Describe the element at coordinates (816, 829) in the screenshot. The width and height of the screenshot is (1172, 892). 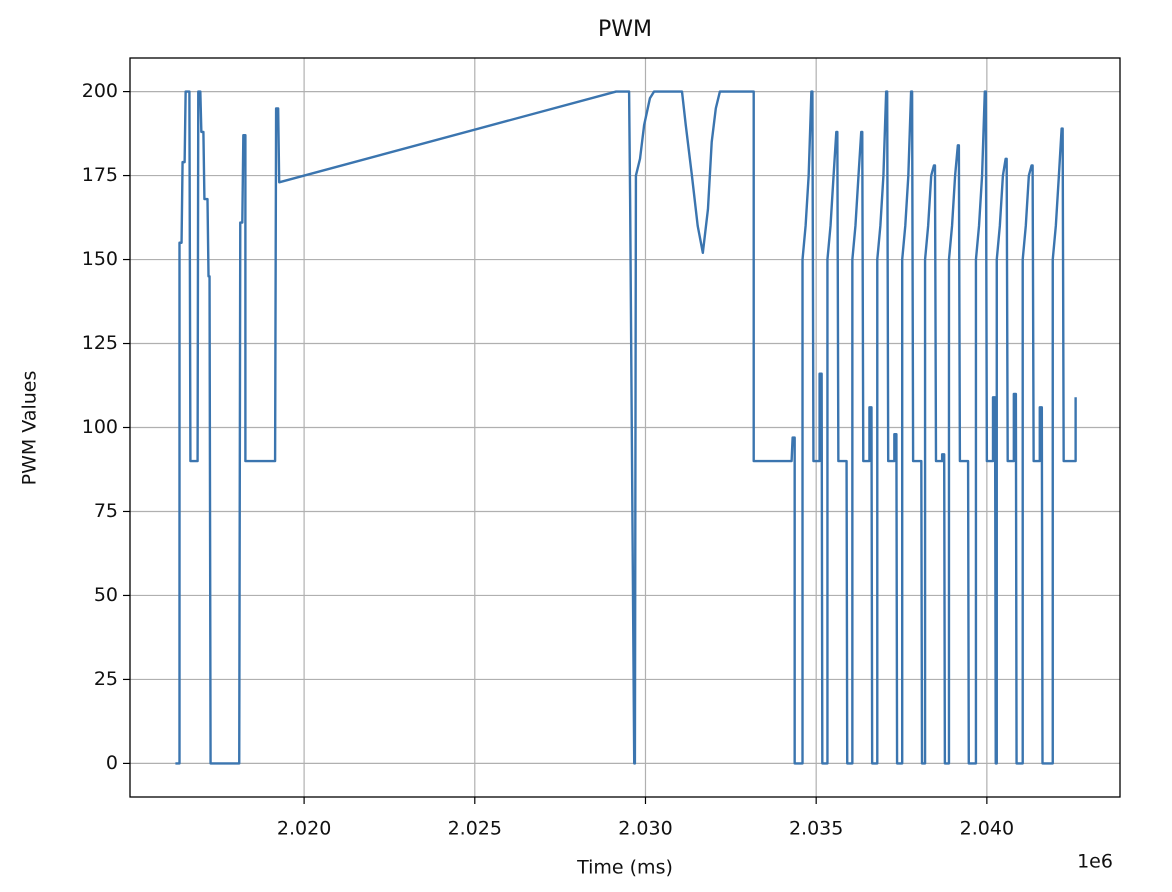
I see `x-tick-label: 2.035` at that location.